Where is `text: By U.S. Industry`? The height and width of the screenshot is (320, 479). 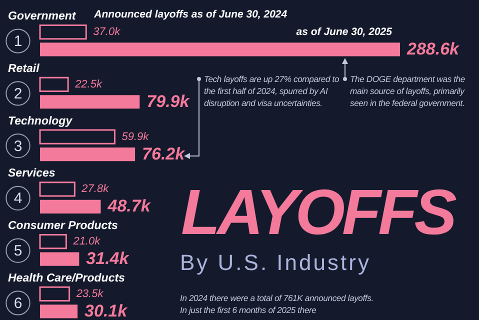
text: By U.S. Industry is located at coordinates (275, 262).